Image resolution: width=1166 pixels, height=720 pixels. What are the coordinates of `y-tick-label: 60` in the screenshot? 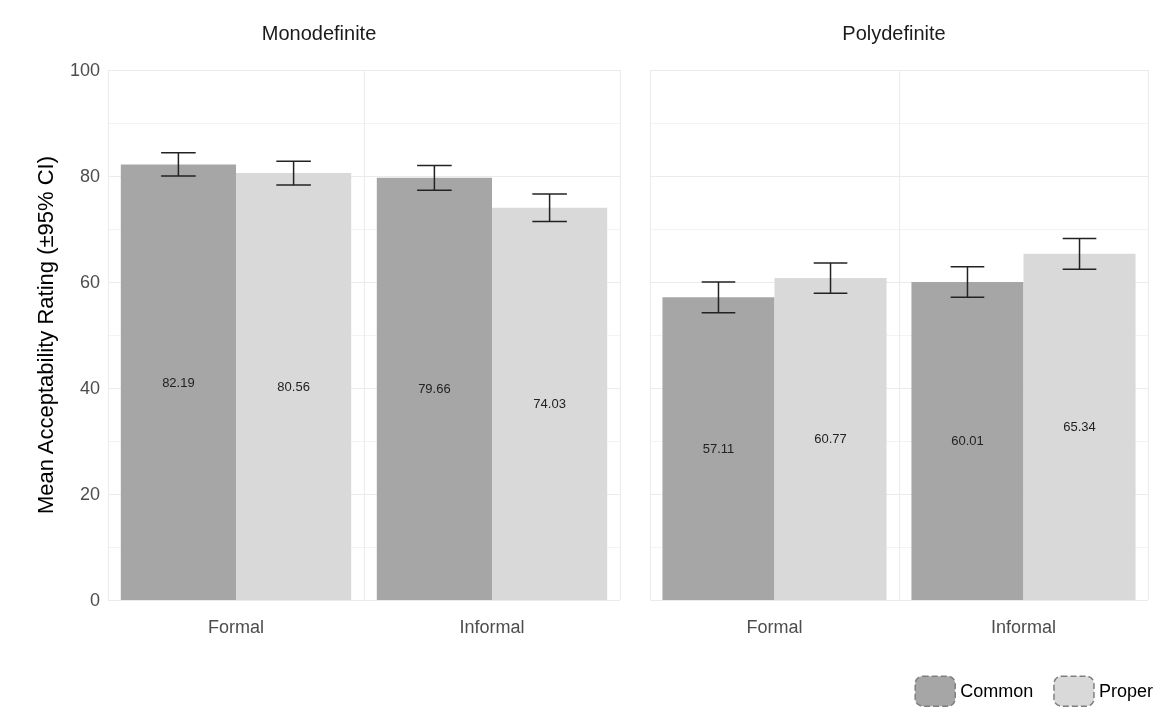 It's located at (89, 282).